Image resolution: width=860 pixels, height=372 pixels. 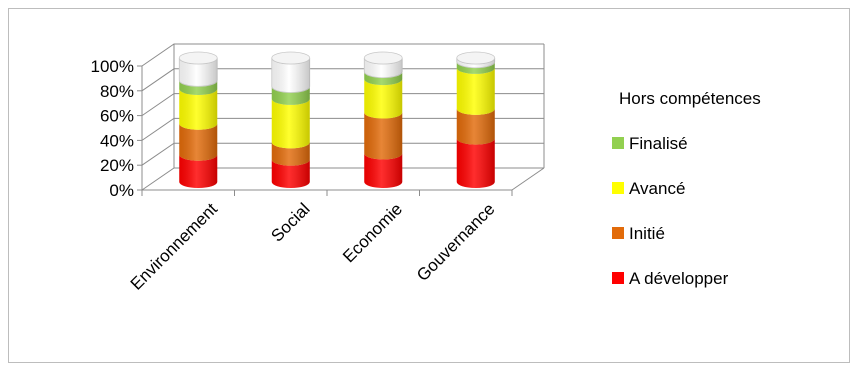 I want to click on y-tick-label: 60%, so click(x=117, y=116).